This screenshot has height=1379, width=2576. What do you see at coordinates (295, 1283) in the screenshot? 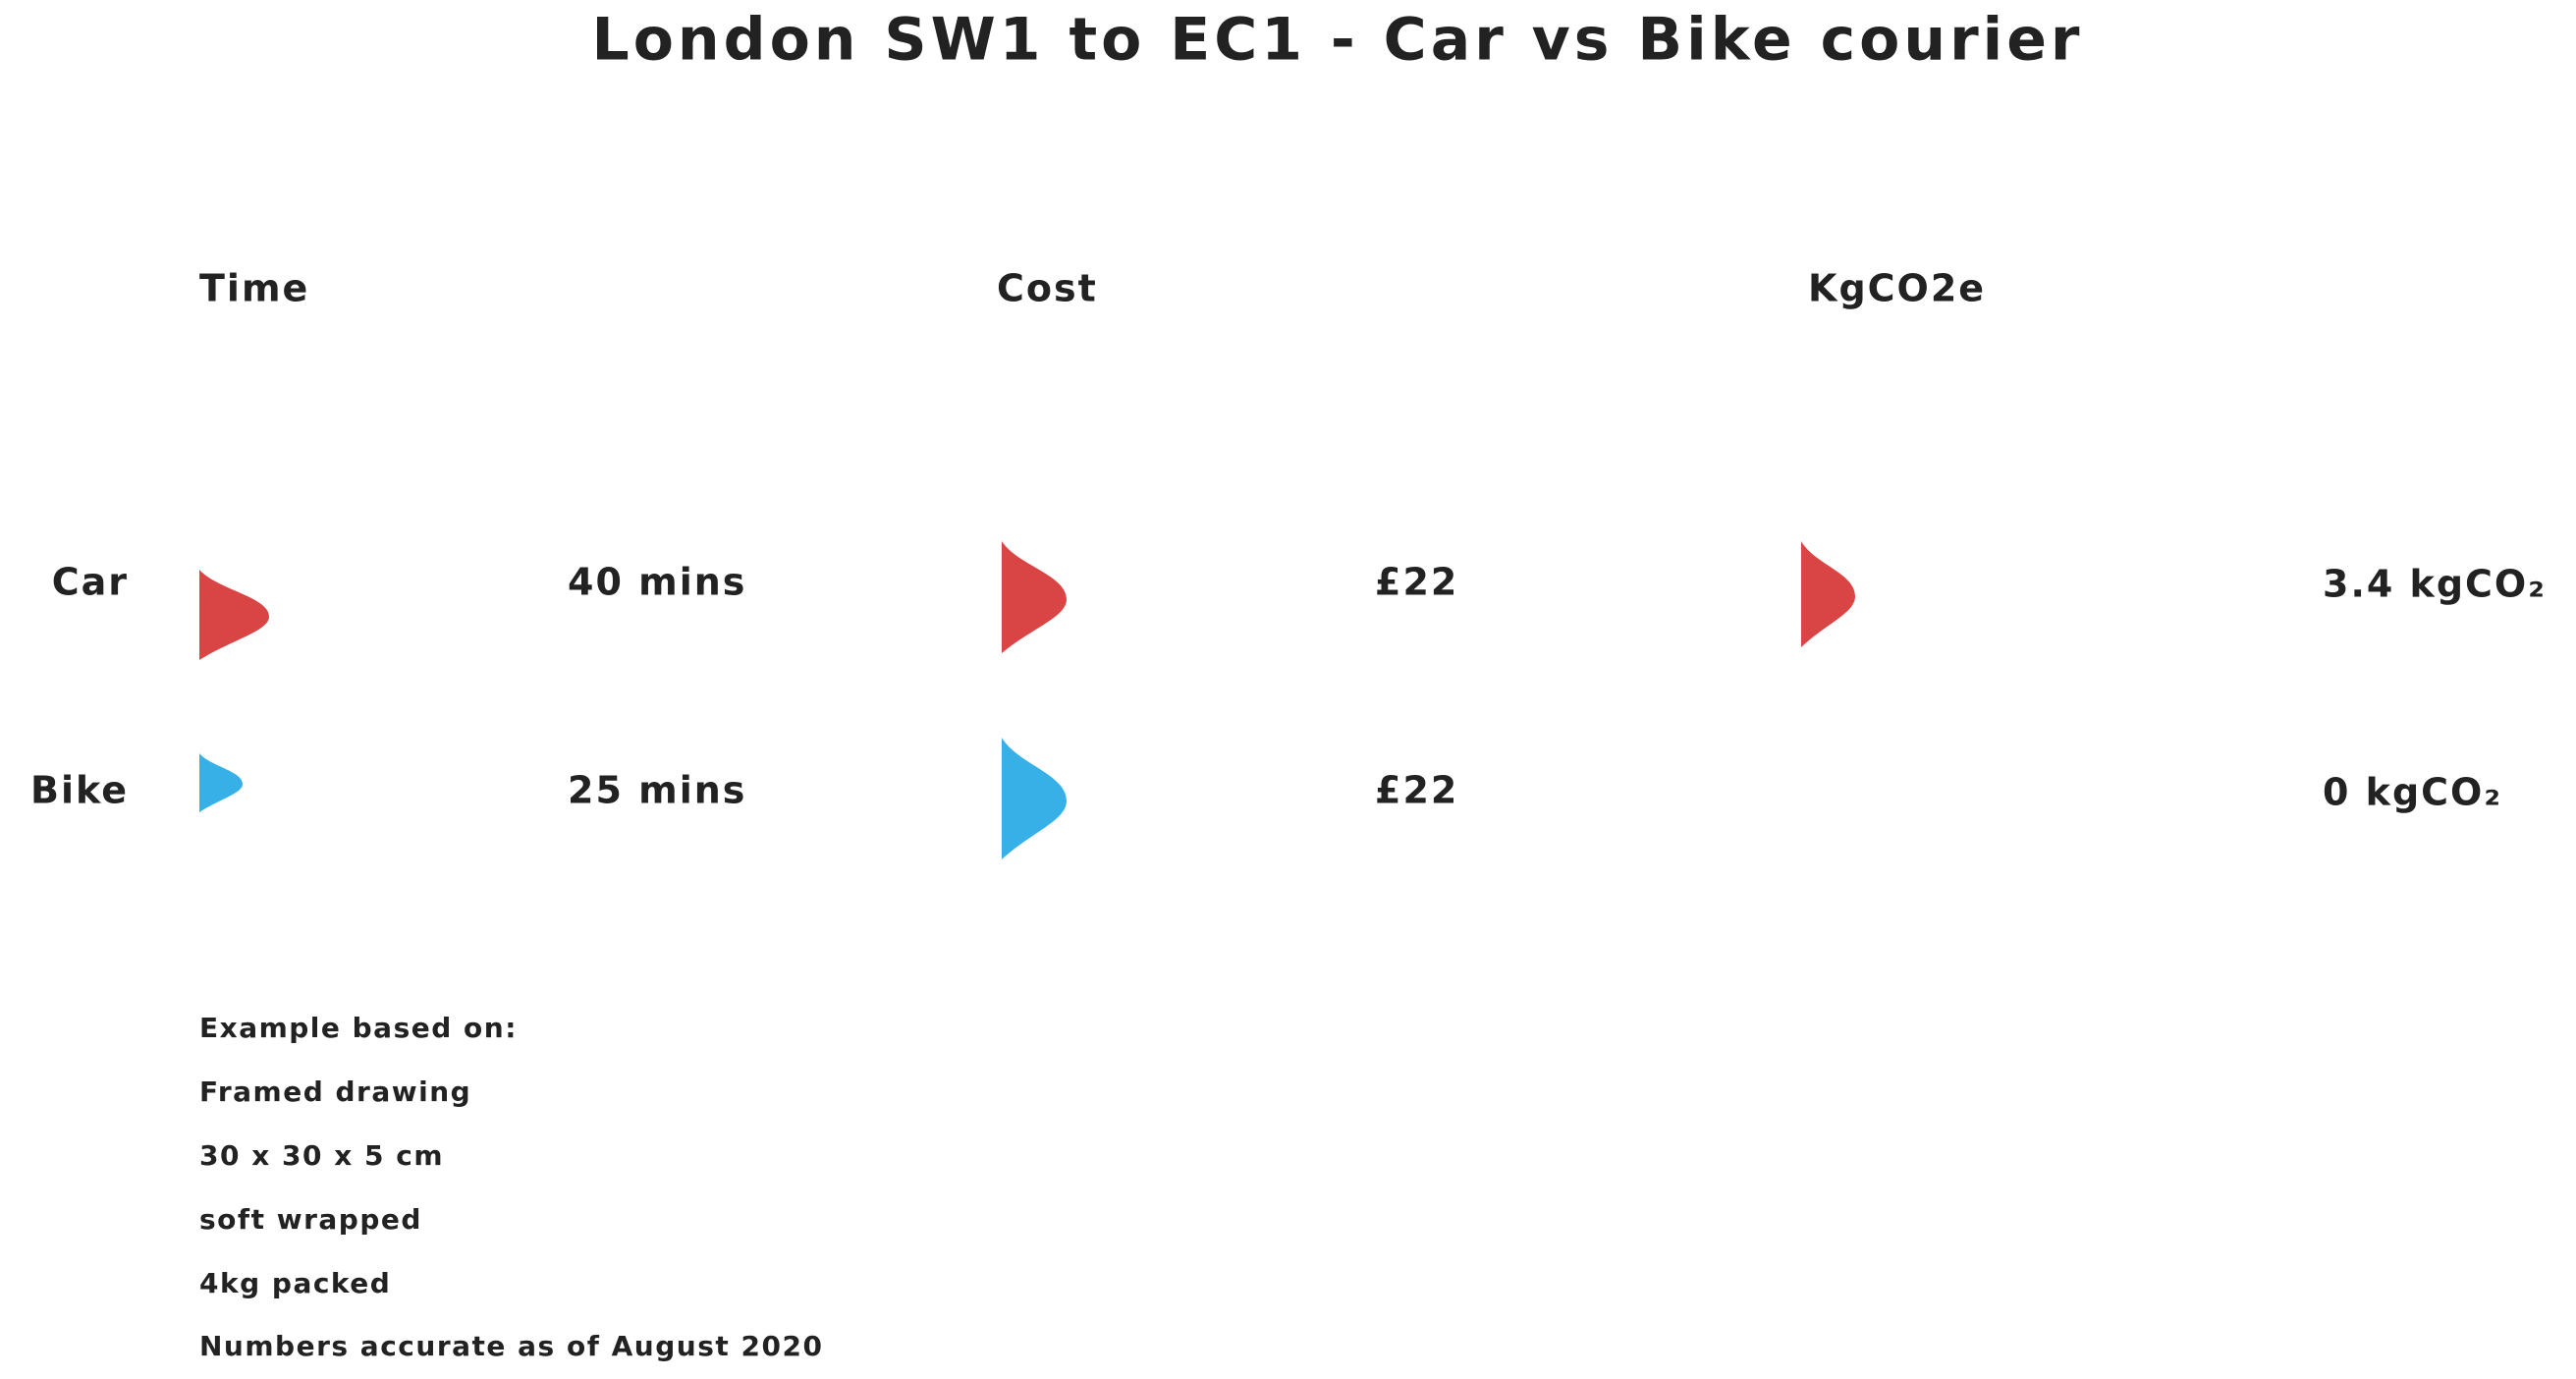
I see `note: 4kg packed` at bounding box center [295, 1283].